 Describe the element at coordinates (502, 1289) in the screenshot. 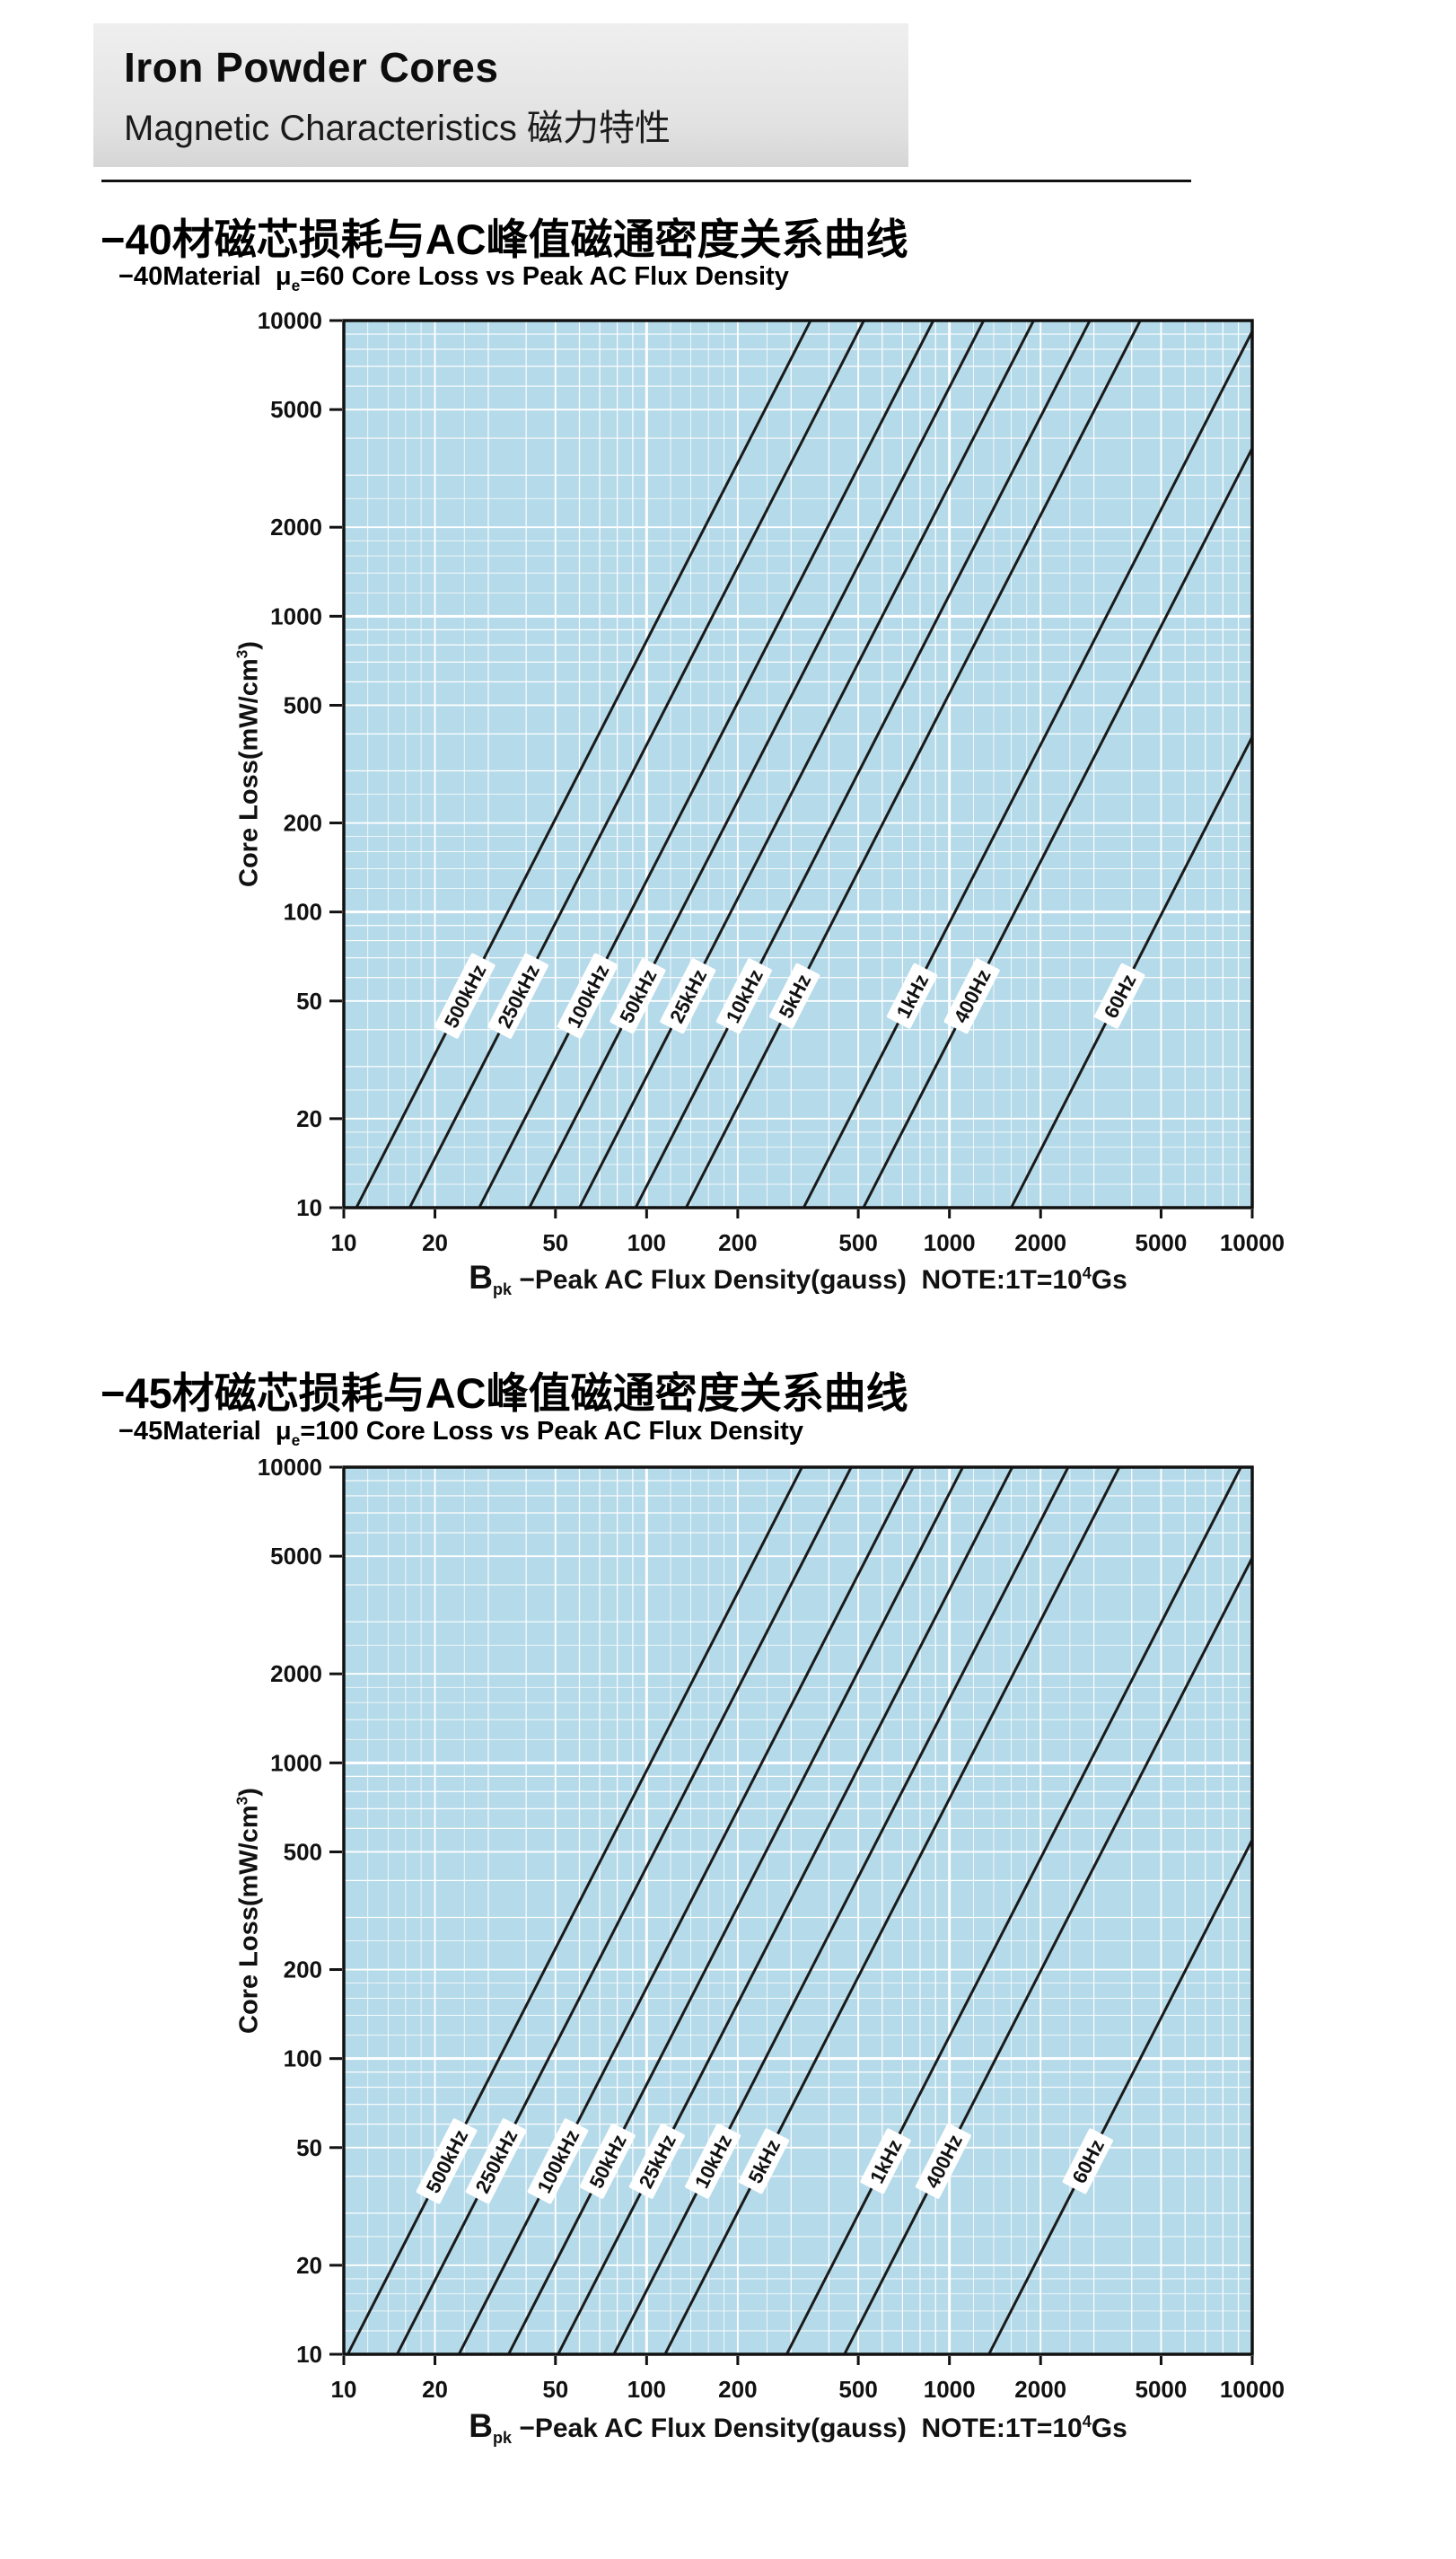

I see `chart1-xlabel-sub: pk` at that location.